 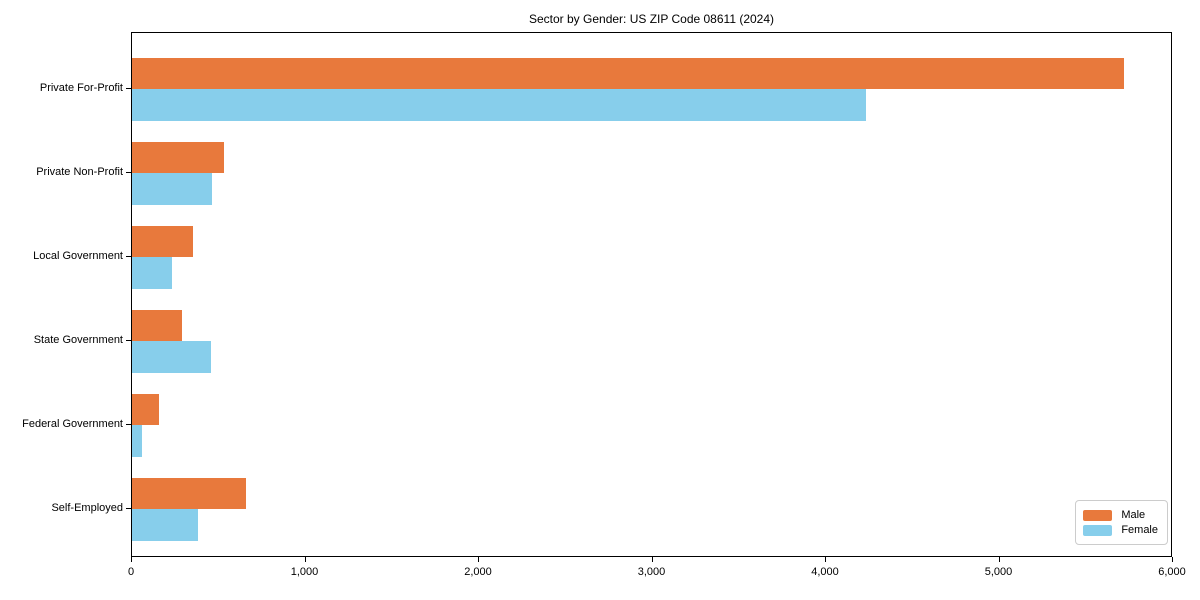 I want to click on y-tick-label-federal-government: Federal Government, so click(x=72, y=424).